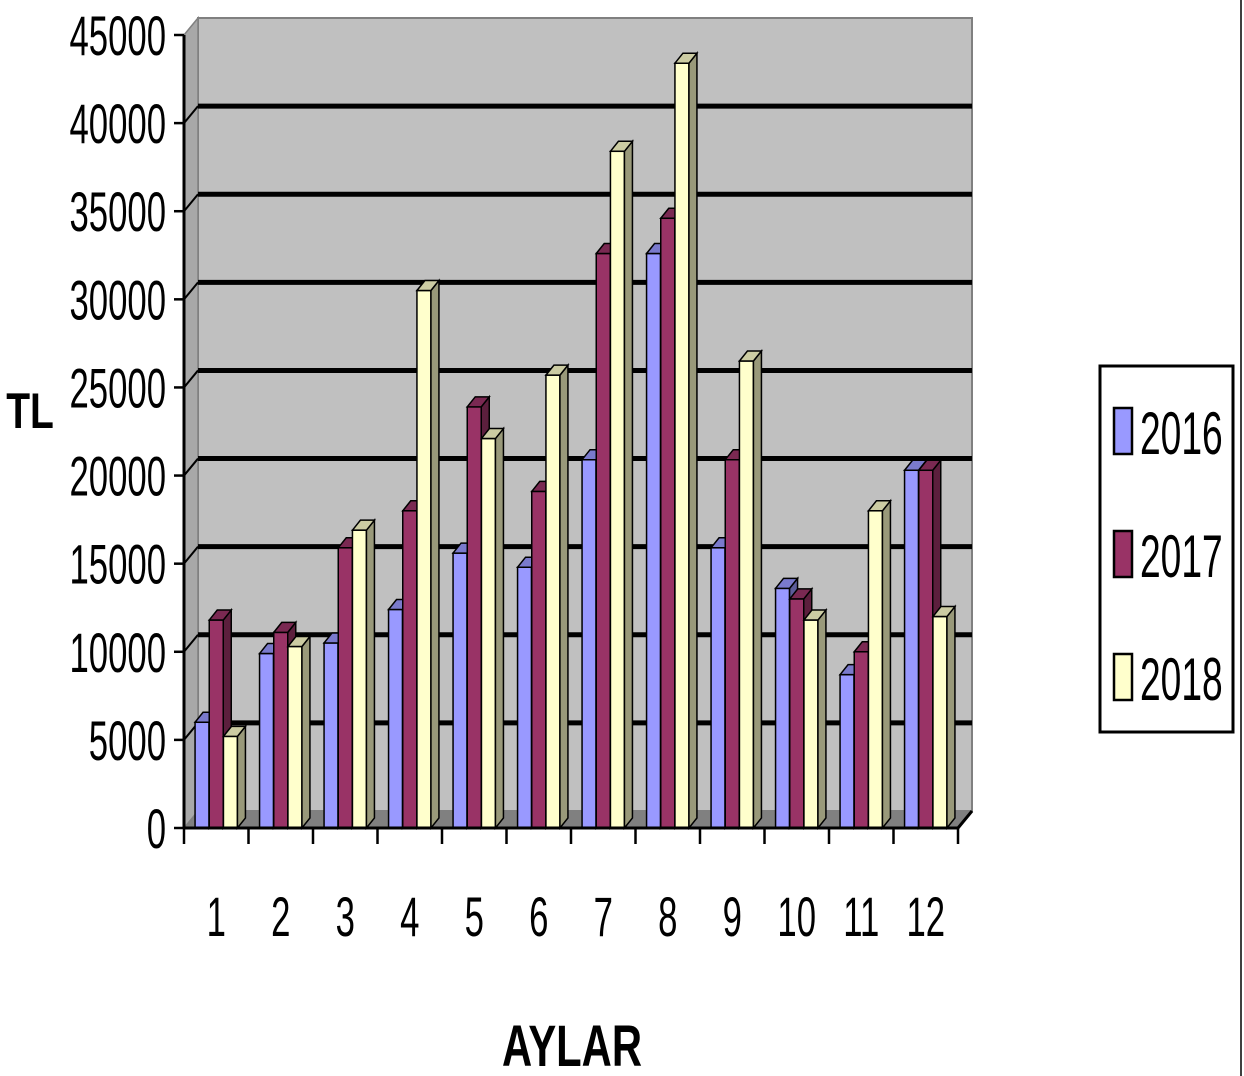 The image size is (1244, 1076). Describe the element at coordinates (117, 212) in the screenshot. I see `y-tick-label: 35000` at that location.